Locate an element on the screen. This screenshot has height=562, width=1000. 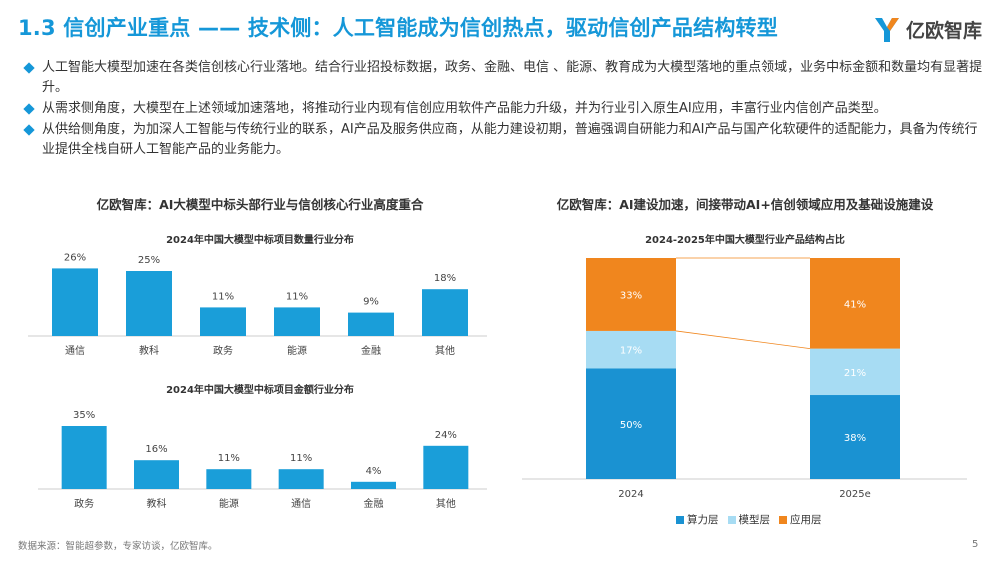
count-category-label: 能源 is located at coordinates (297, 350).